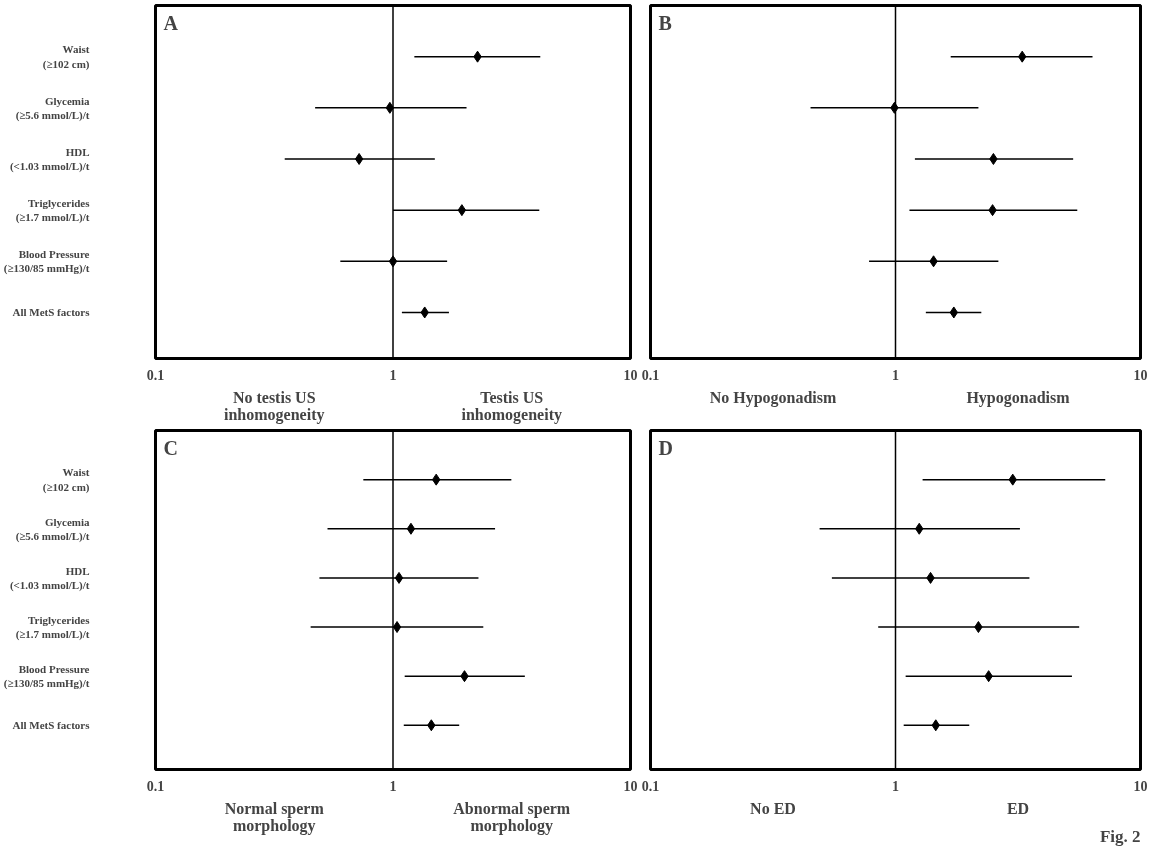  I want to click on text: Abnormal sperm morphology, so click(512, 817).